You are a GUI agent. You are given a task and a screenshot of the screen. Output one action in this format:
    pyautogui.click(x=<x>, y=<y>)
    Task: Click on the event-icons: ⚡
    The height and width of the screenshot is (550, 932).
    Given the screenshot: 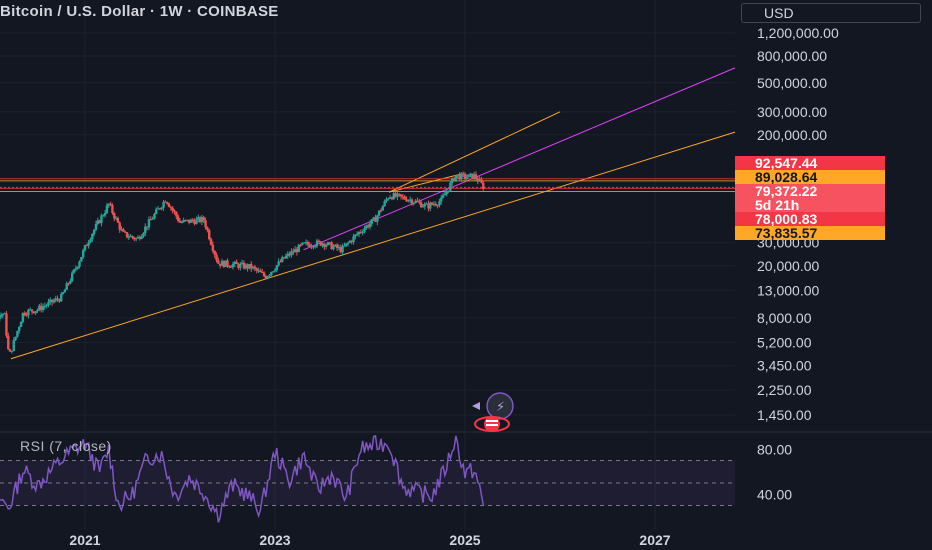 What is the action you would take?
    pyautogui.click(x=493, y=412)
    